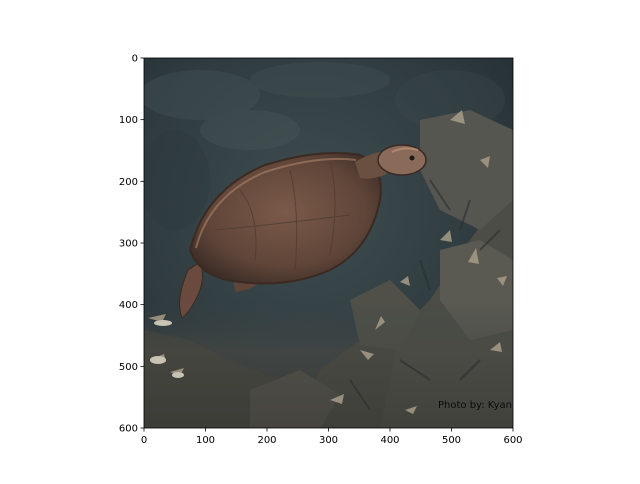 Image resolution: width=640 pixels, height=484 pixels. I want to click on y-tick-label: 300, so click(128, 244).